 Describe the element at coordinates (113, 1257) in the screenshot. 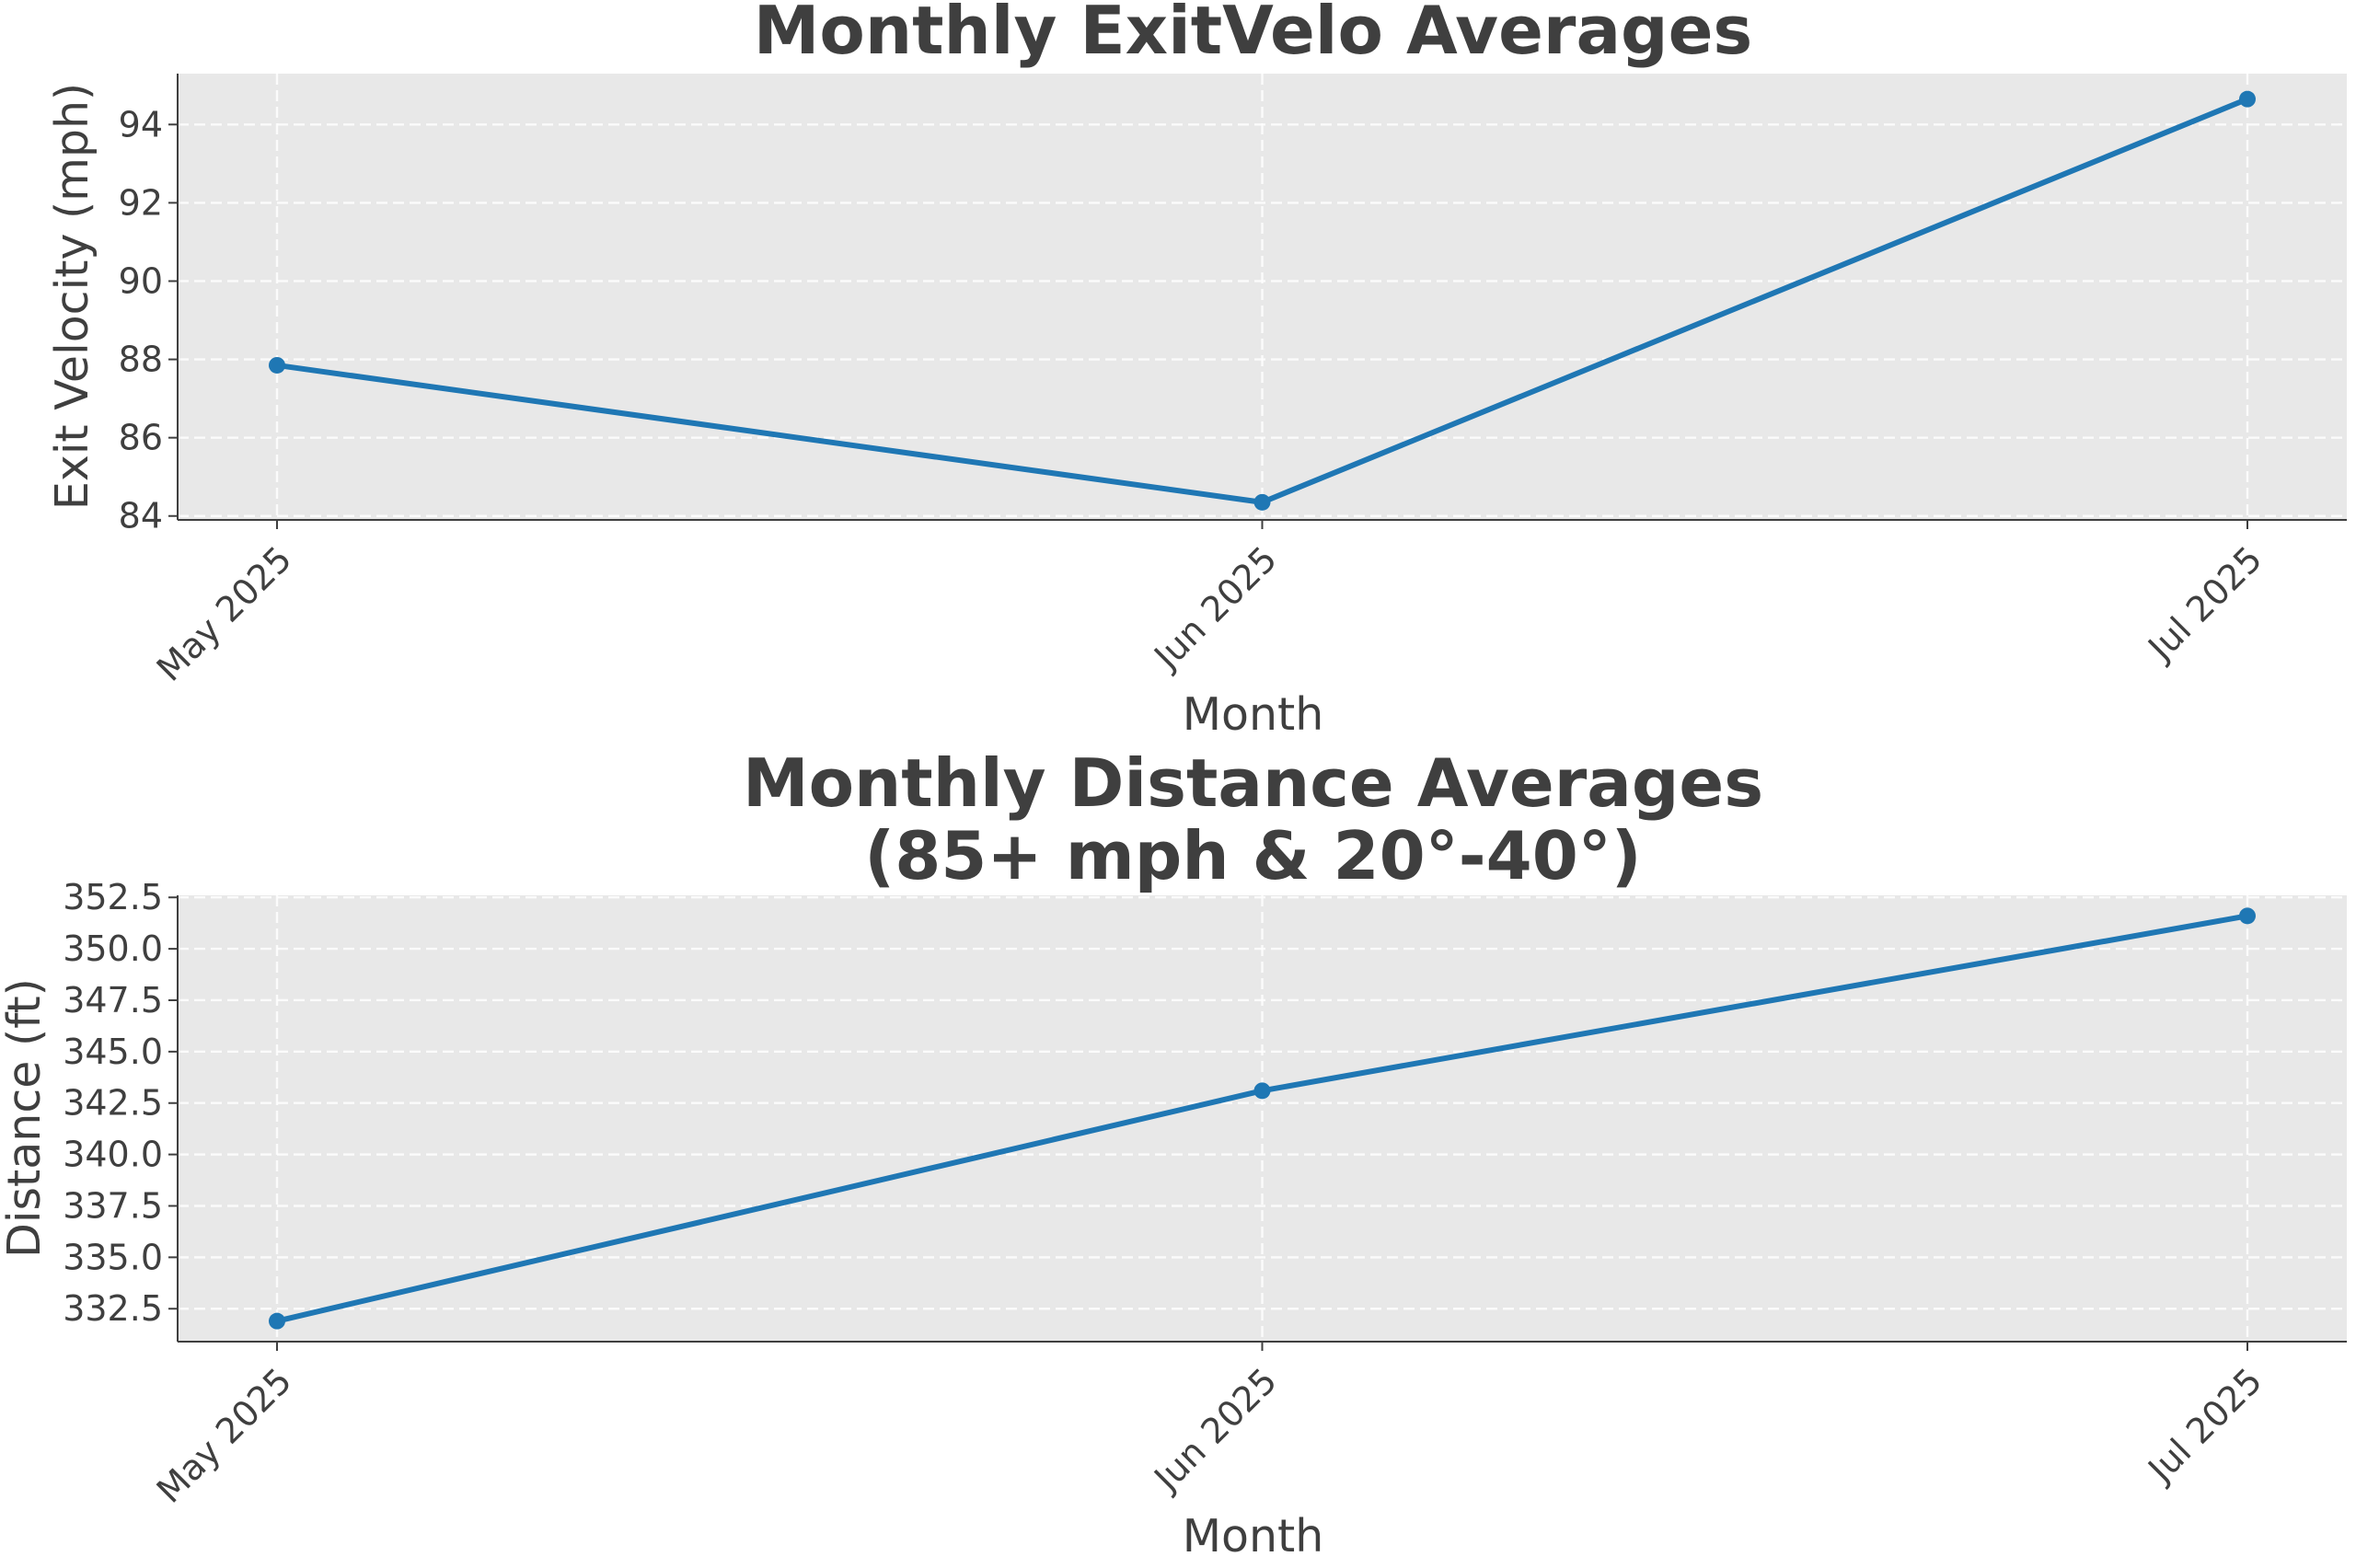

I see `y-tick-label: 335.0` at that location.